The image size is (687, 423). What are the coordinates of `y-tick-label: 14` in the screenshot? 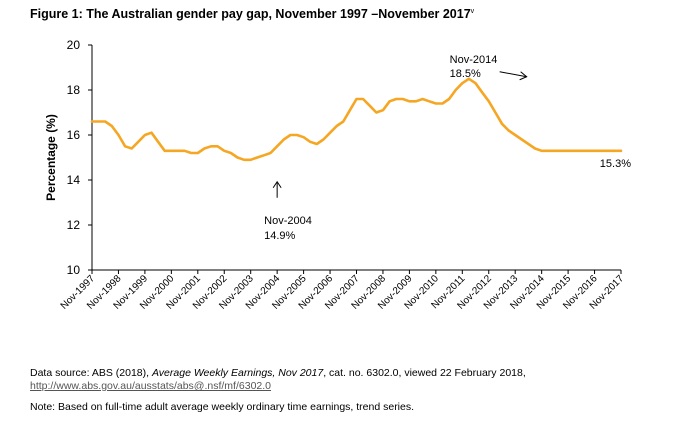 It's located at (74, 180).